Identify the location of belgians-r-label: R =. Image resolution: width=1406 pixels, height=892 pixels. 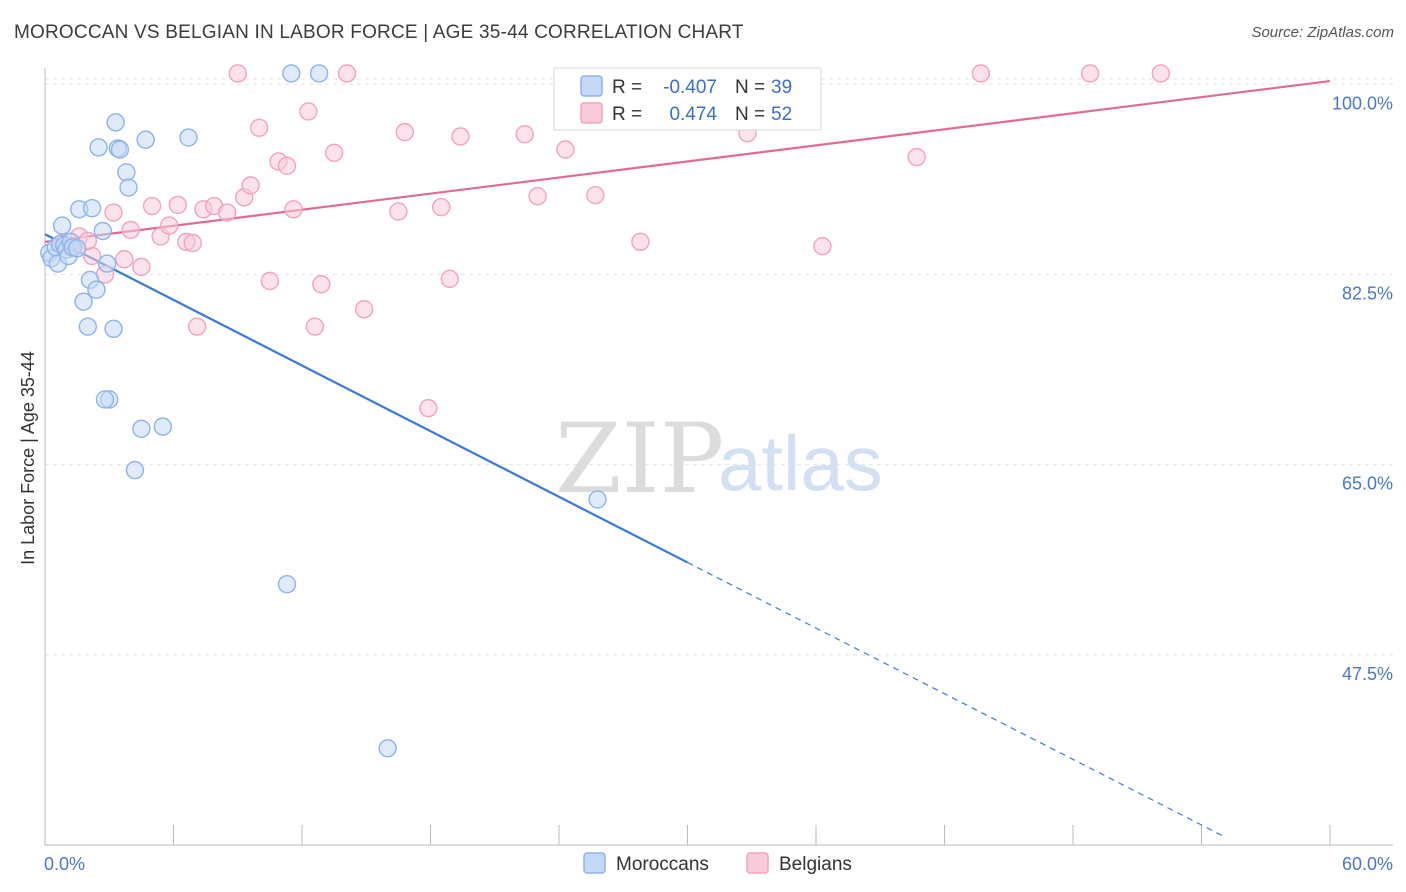
(627, 114).